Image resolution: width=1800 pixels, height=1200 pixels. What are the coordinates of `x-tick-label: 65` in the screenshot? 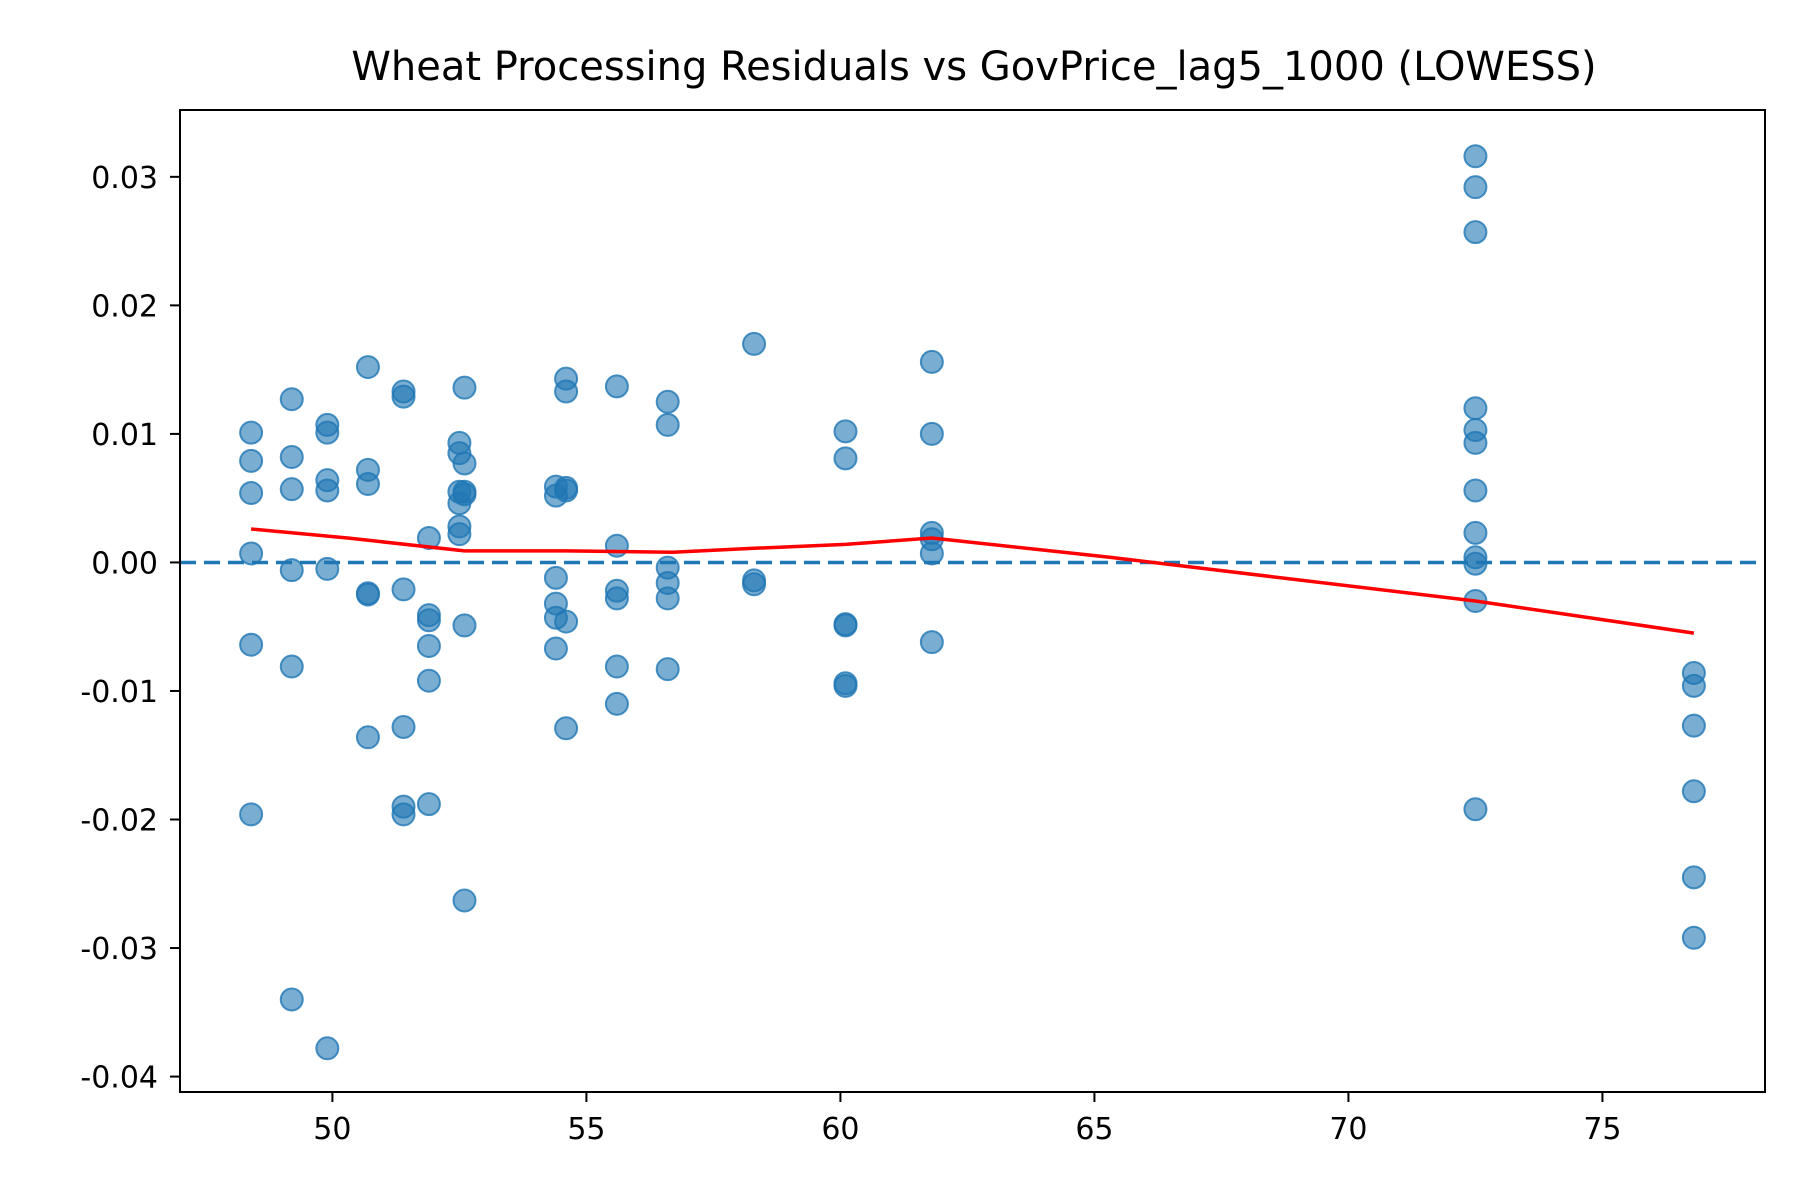 It's located at (1094, 1129).